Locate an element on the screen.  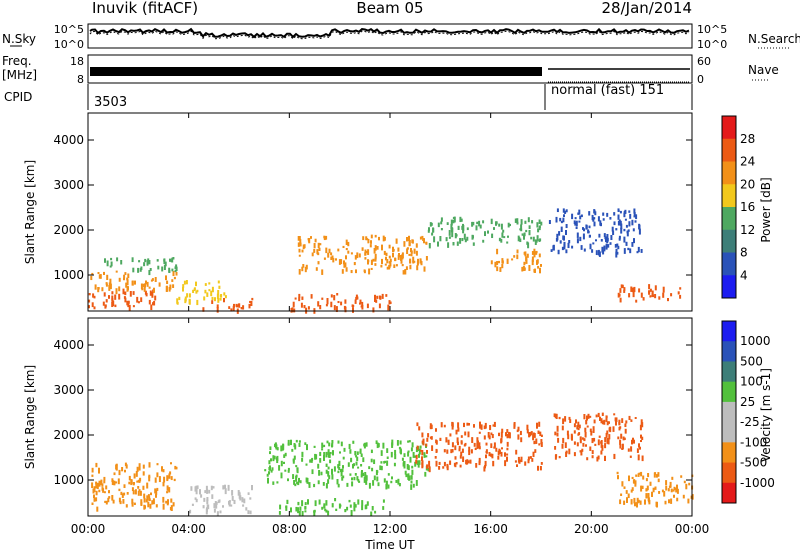
power-colorbar-ticks: 4 8 12 16 20 24 28 is located at coordinates (747, 207).